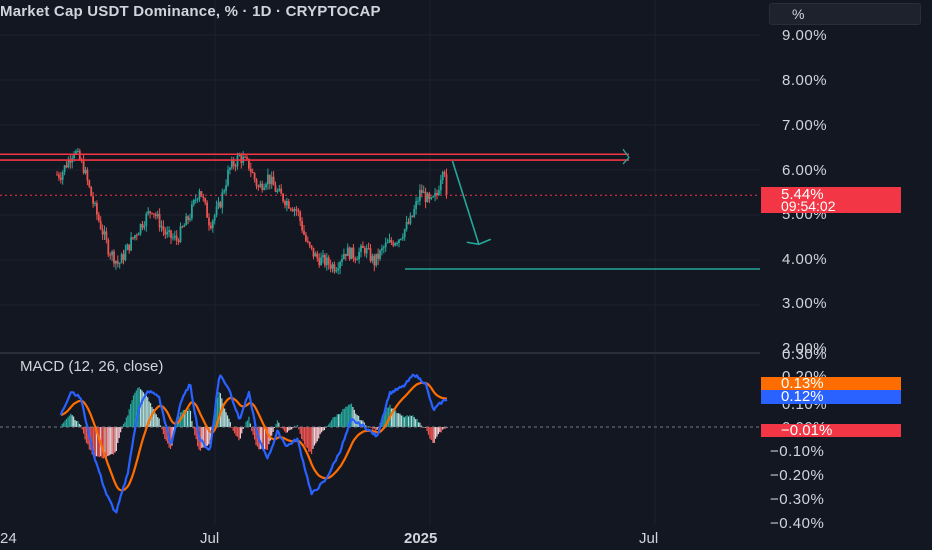  I want to click on indicator-label: MACD (12, 26, close), so click(92, 366).